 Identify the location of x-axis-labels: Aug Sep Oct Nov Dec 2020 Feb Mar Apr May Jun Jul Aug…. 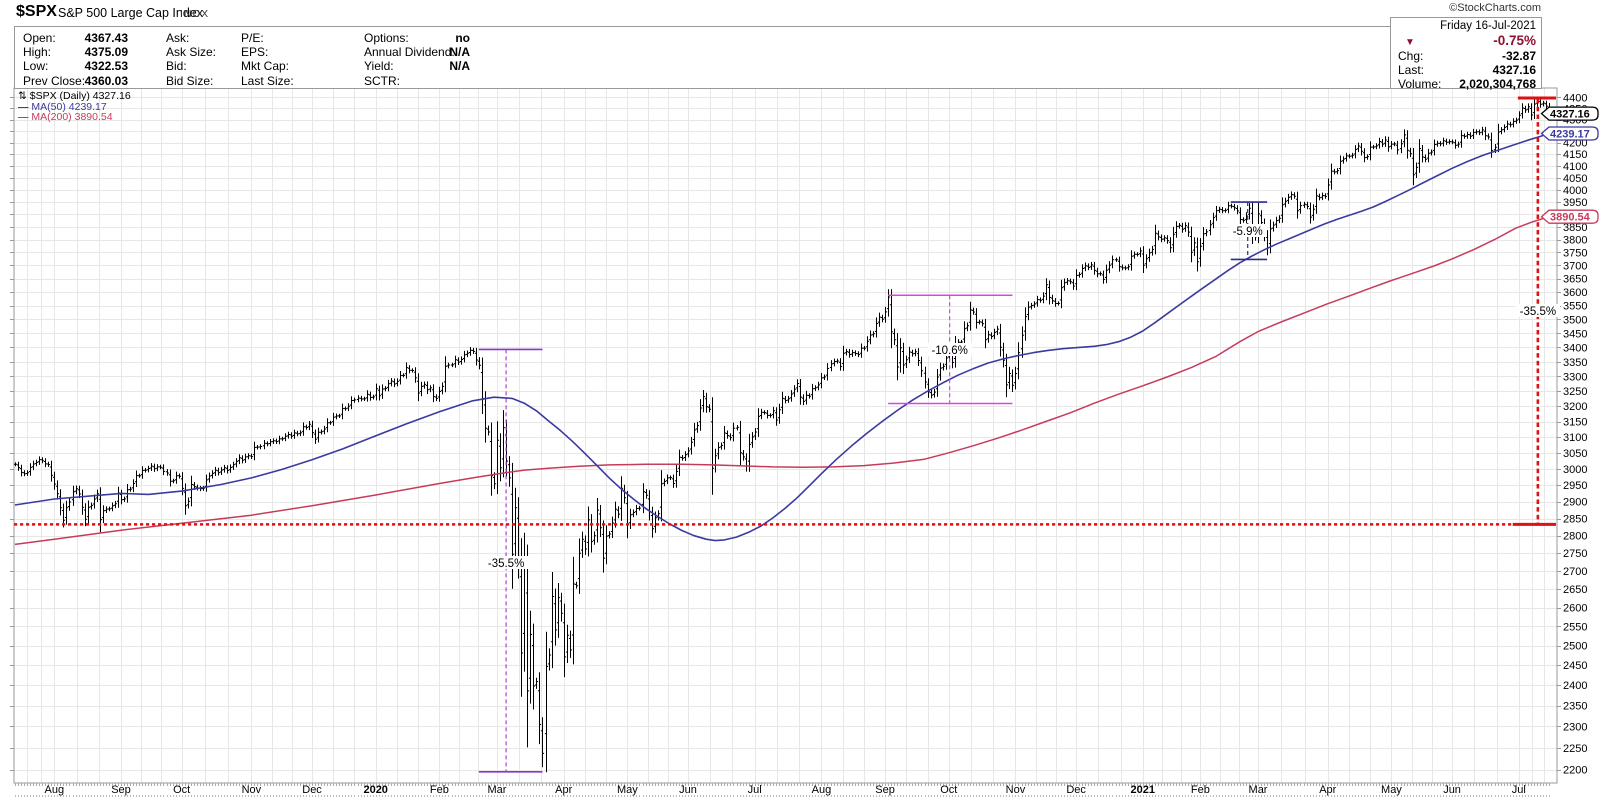
(785, 790).